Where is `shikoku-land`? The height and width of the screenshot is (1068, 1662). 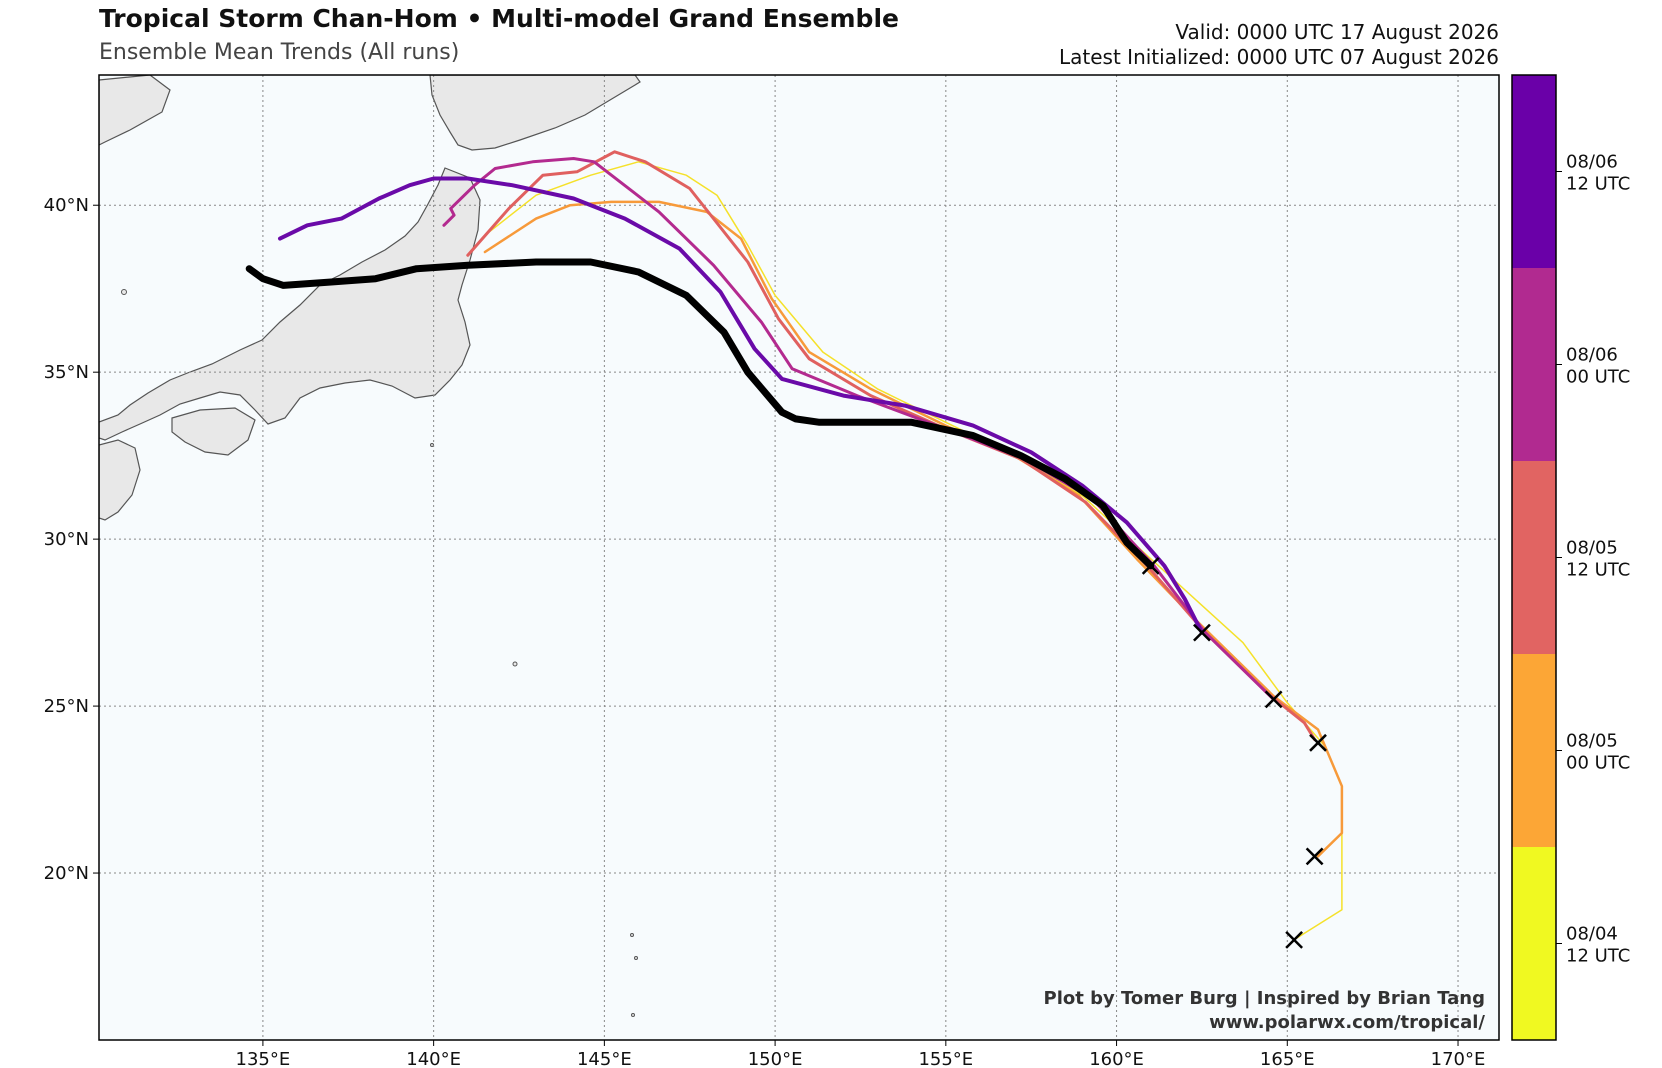 shikoku-land is located at coordinates (213, 431).